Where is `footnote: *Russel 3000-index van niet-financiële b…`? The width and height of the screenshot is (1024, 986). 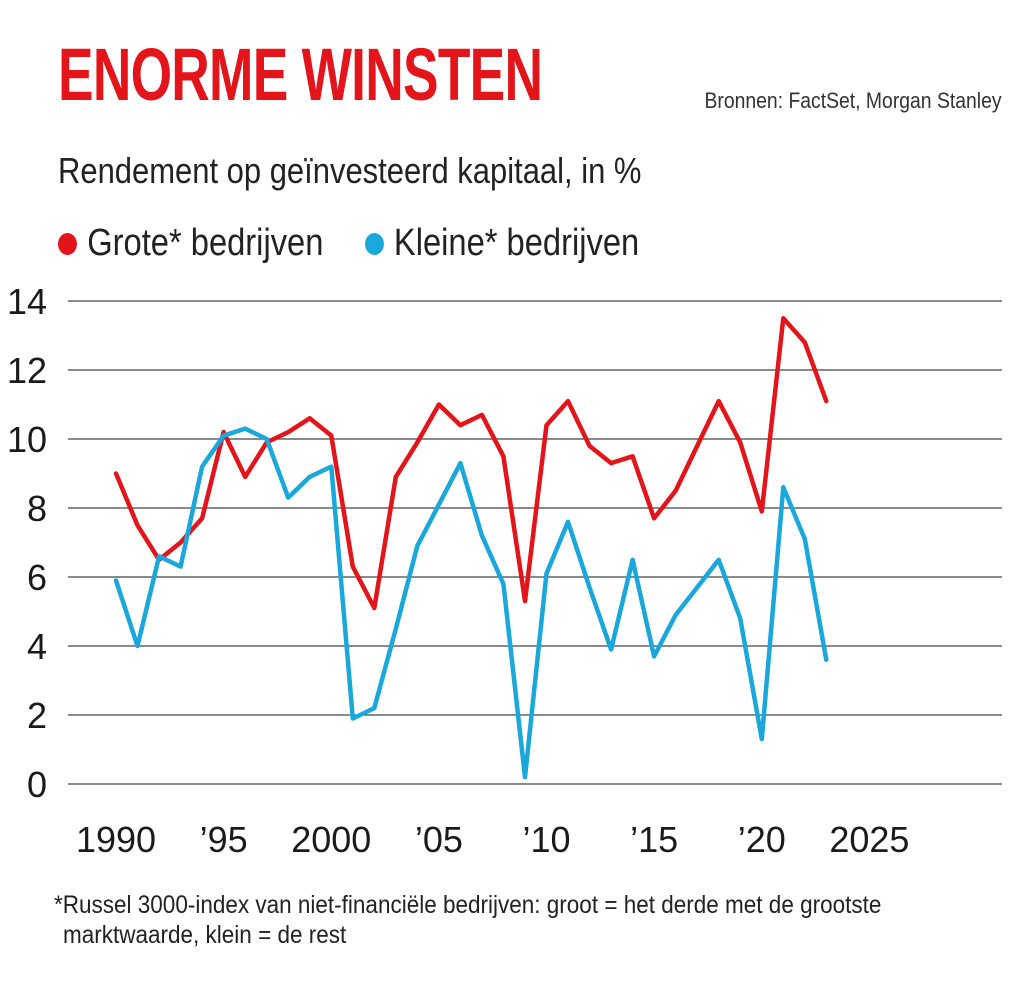 footnote: *Russel 3000-index van niet-financiële b… is located at coordinates (524, 920).